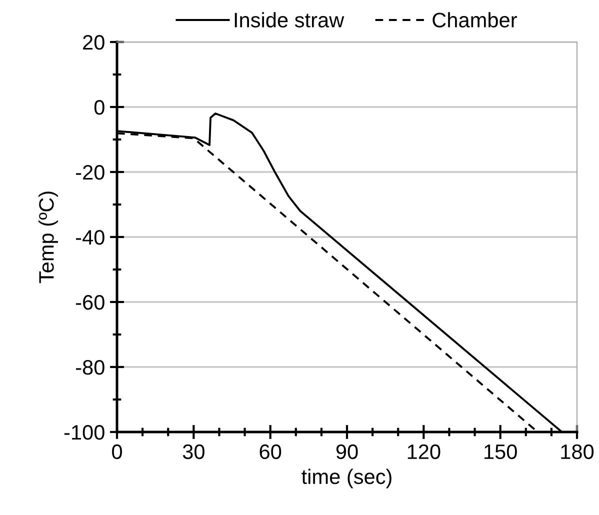  I want to click on x-tick-label: 0, so click(117, 452).